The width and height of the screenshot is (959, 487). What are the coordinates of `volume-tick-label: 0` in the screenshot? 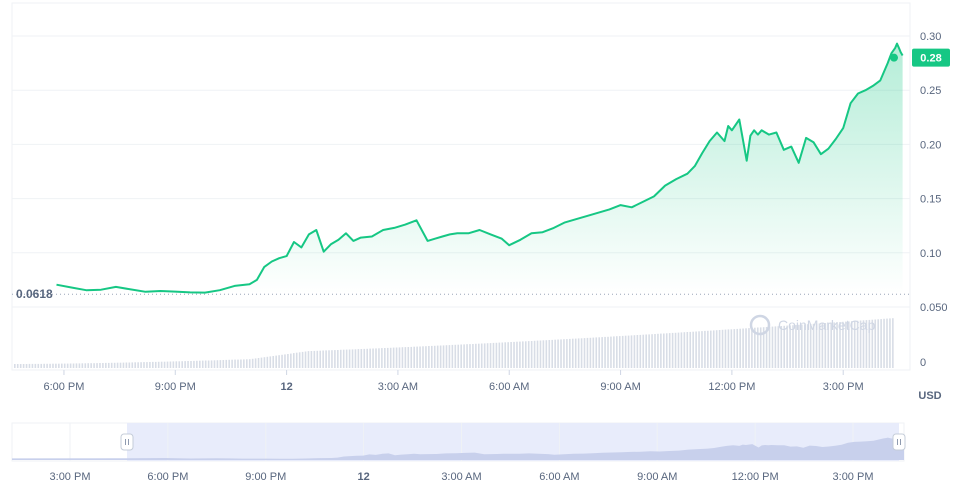 It's located at (923, 363).